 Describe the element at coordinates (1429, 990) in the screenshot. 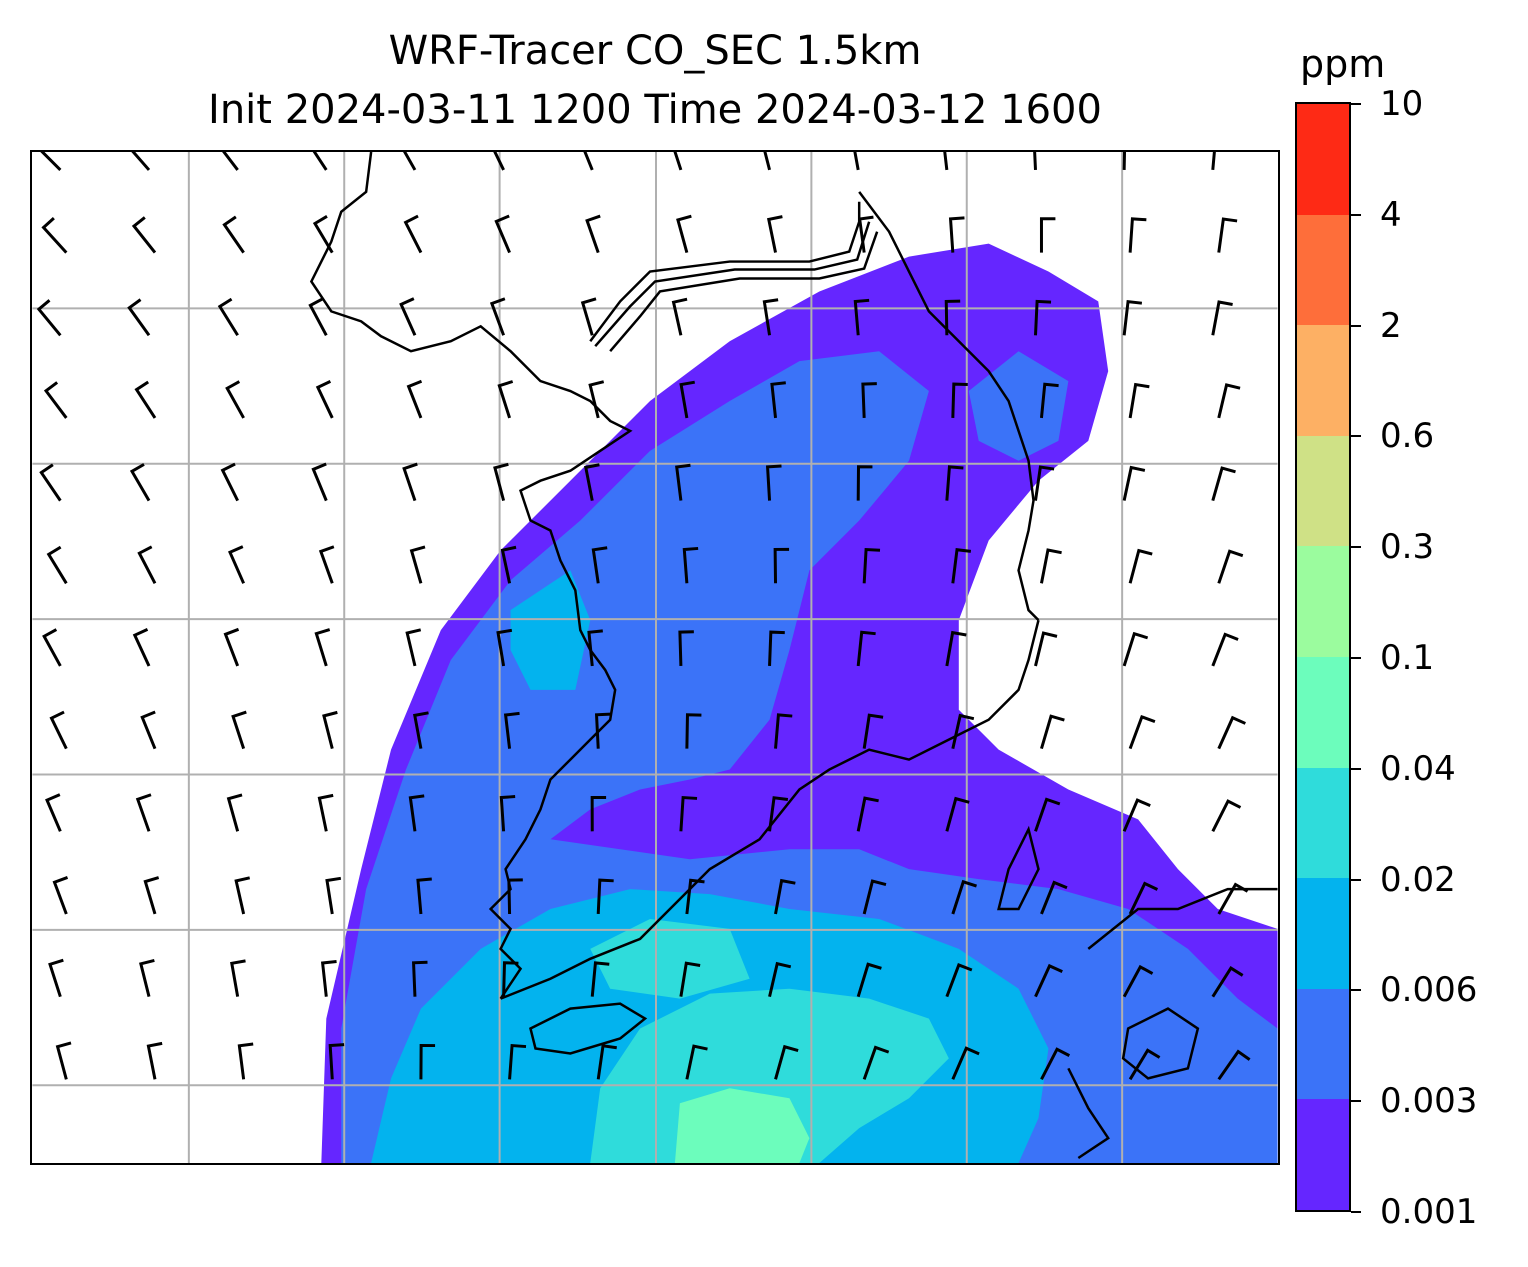

I see `colorbar-tick-label: 0.006` at that location.